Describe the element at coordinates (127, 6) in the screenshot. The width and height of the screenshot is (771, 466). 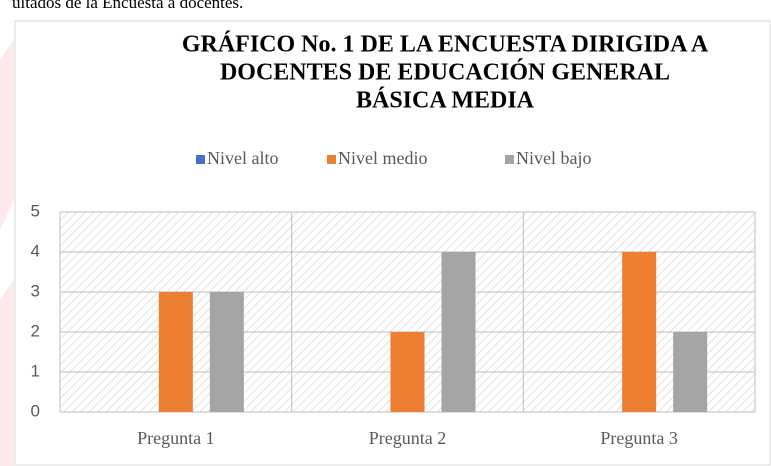
I see `caption: ultados de la Encuesta a docentes.` at that location.